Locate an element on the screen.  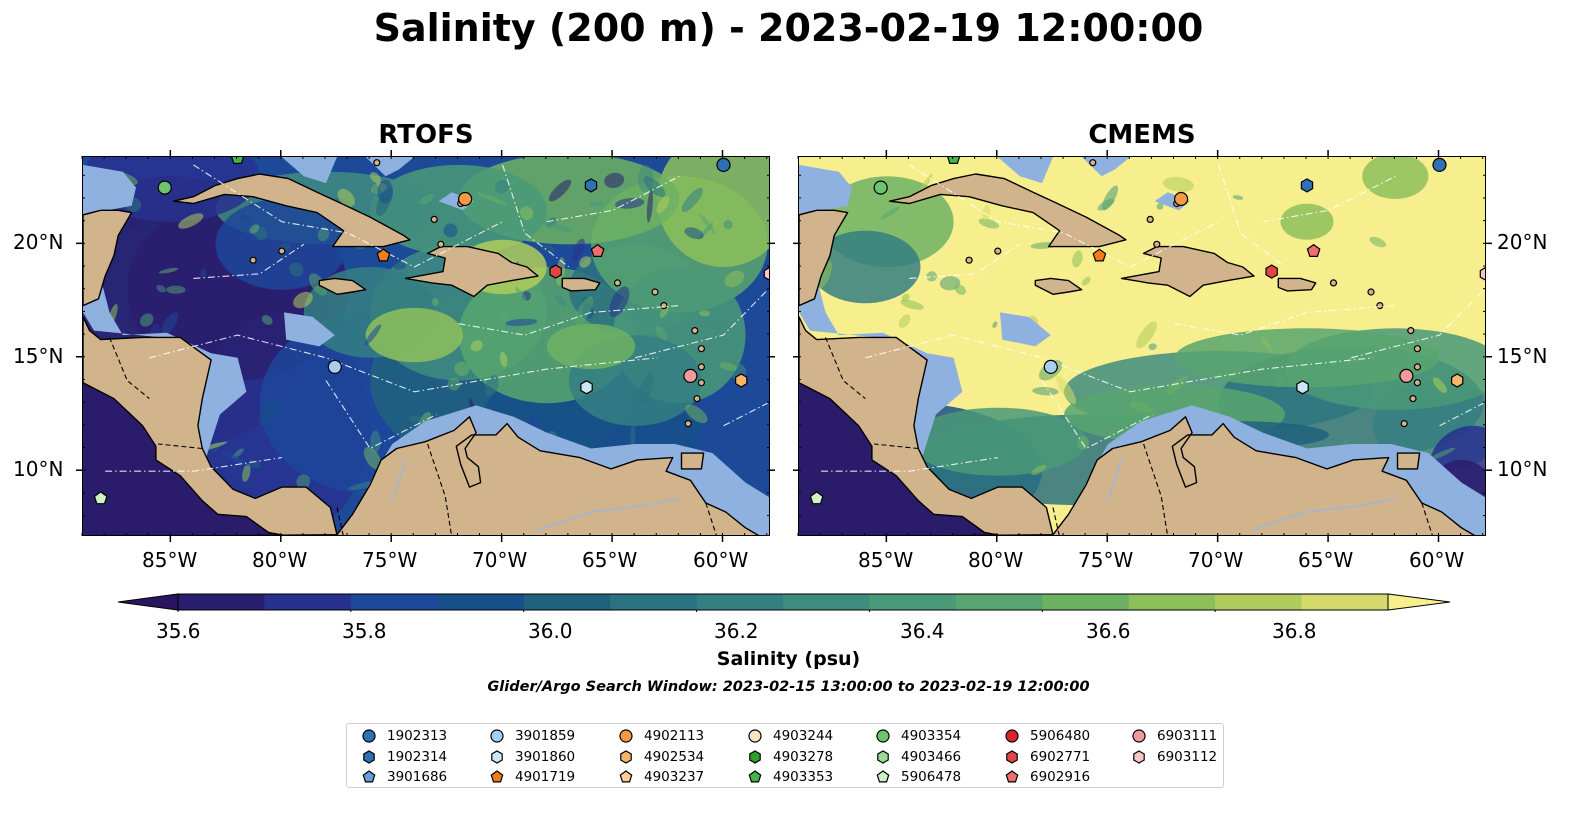
legend-label: 4901719 is located at coordinates (545, 777).